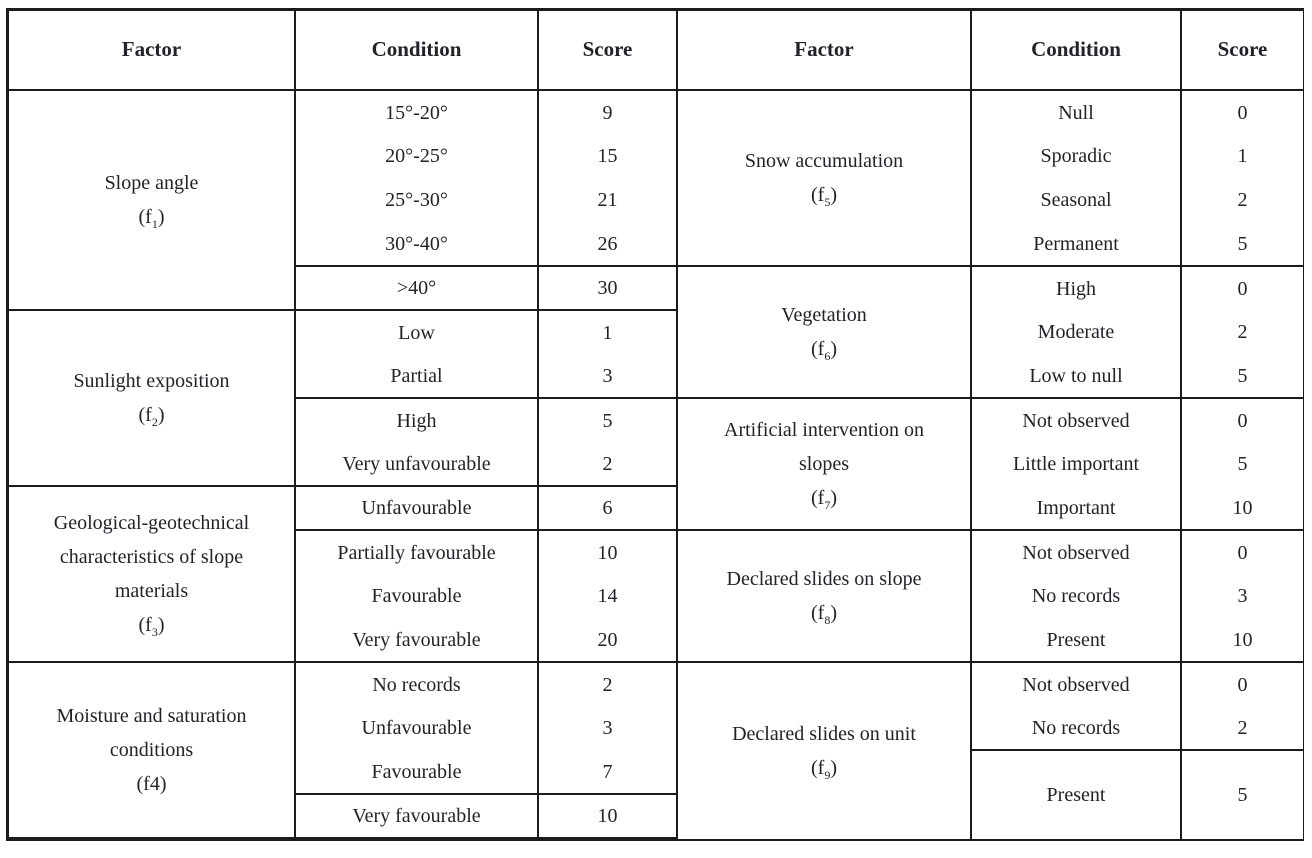 This screenshot has height=858, width=1312. What do you see at coordinates (824, 769) in the screenshot?
I see `factor-label-line: (f9)` at bounding box center [824, 769].